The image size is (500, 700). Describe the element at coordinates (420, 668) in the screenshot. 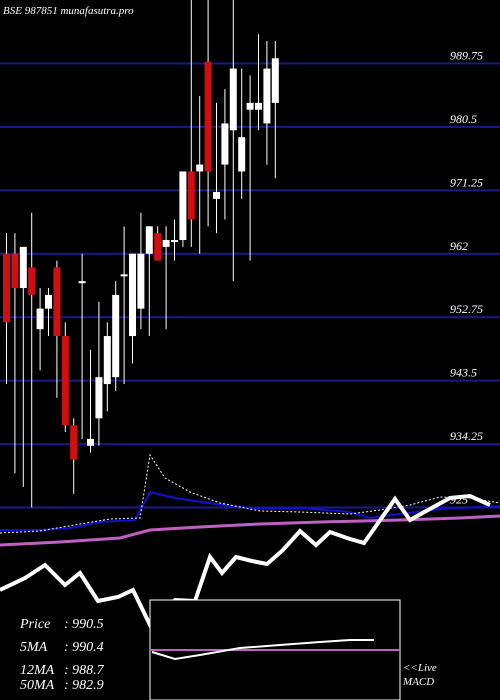

I see `macd-label-line-1: <<Live` at that location.